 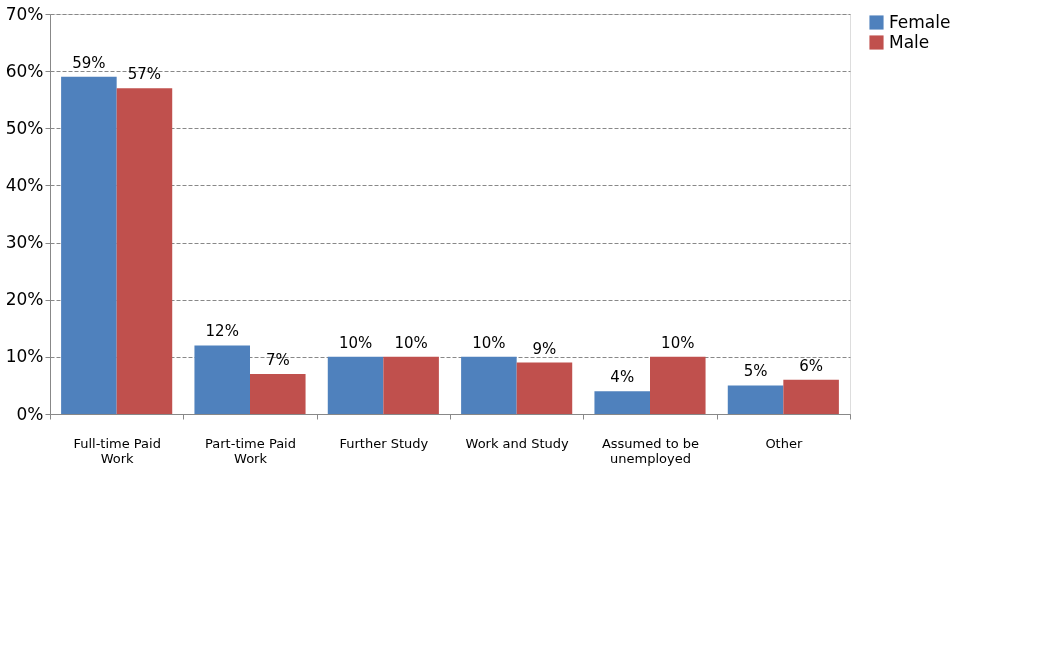 I want to click on x-tick-label: Assumed to be unemployed, so click(x=650, y=450).